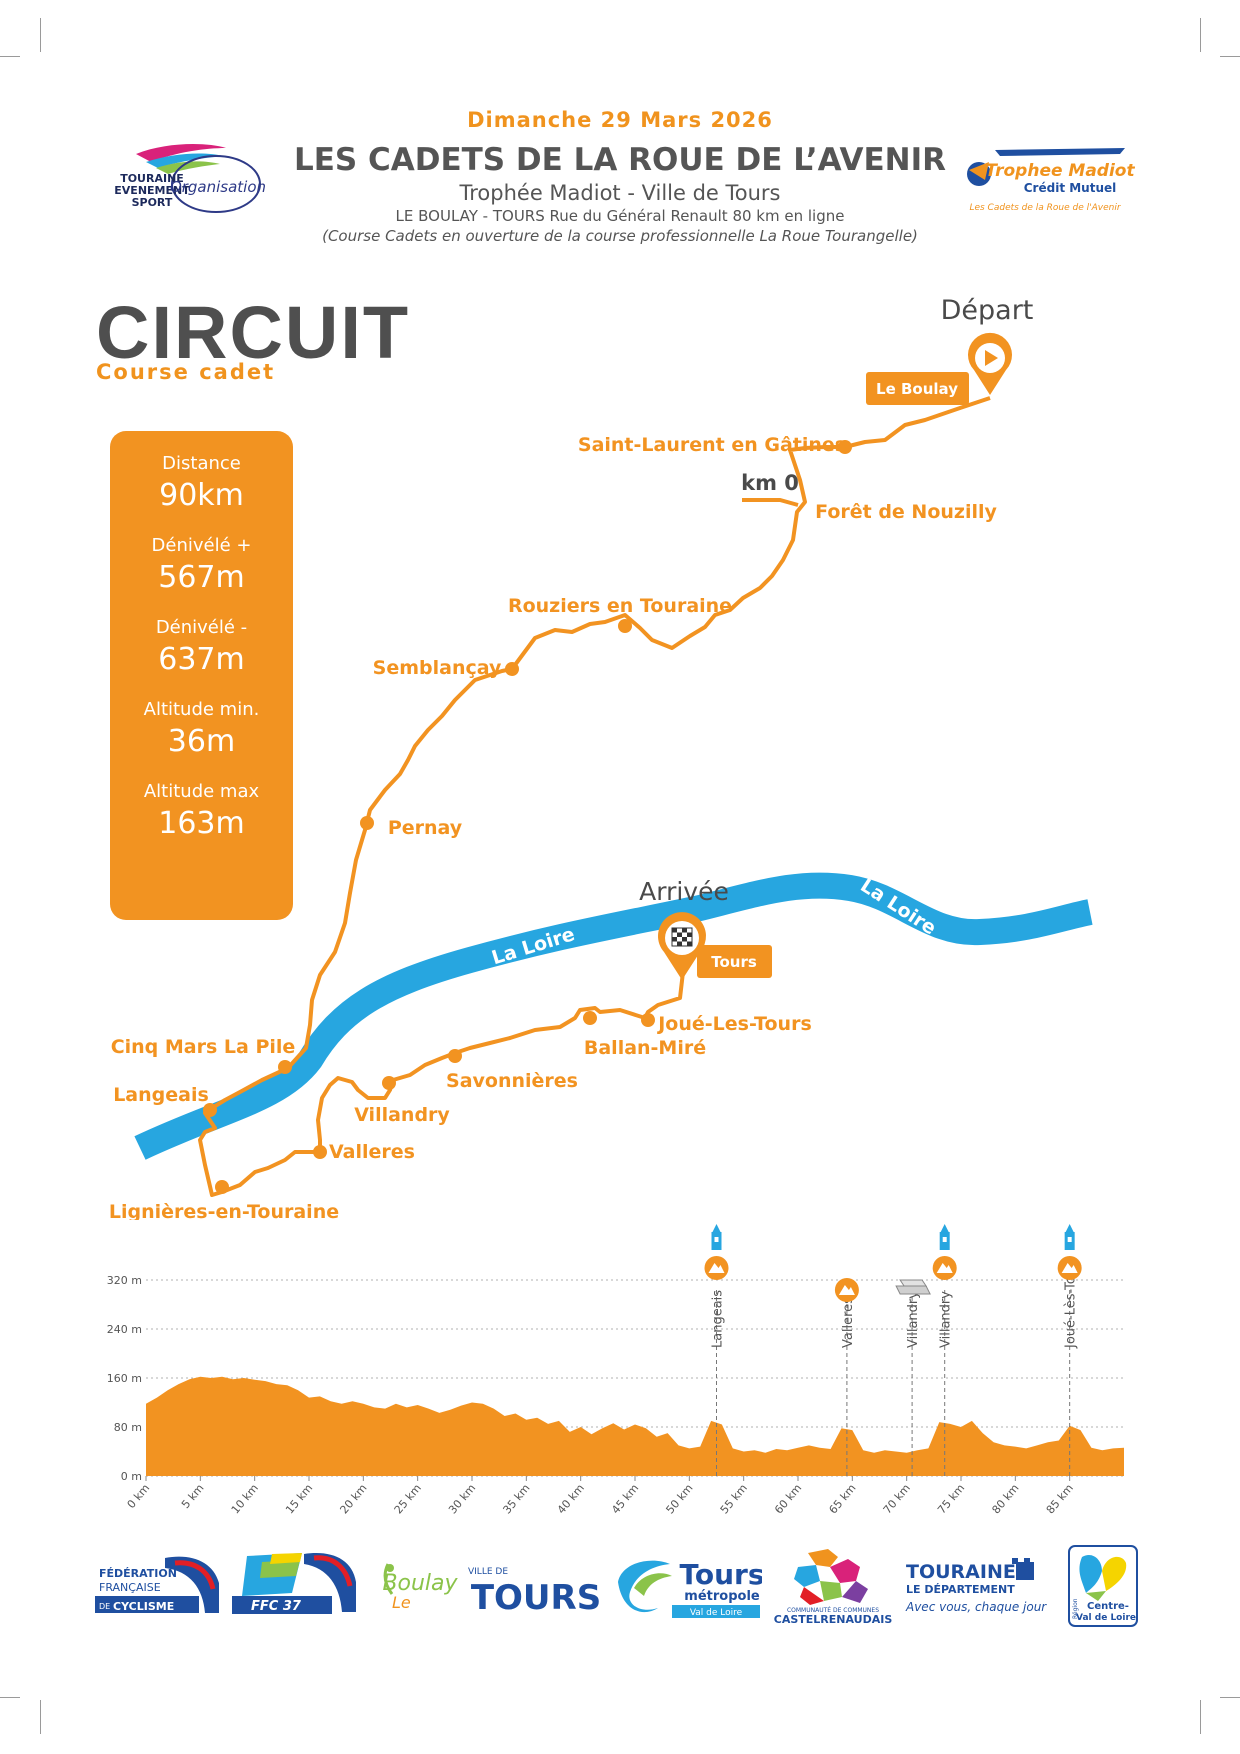 The height and width of the screenshot is (1754, 1240). I want to click on km0-label: km 0, so click(770, 483).